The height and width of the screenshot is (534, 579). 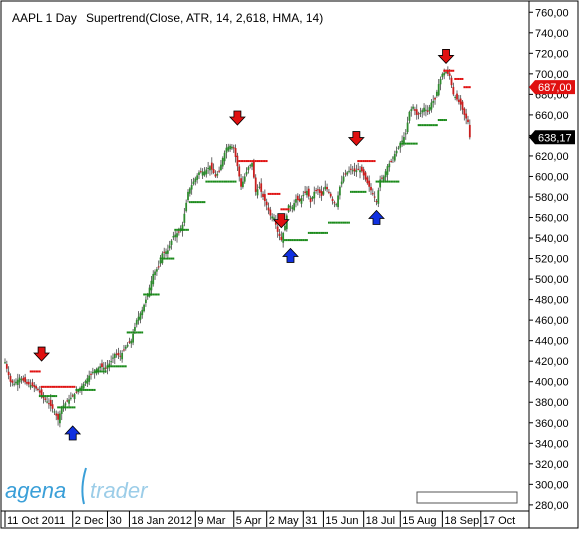 I want to click on y-tick-label: 500,00, so click(x=552, y=280).